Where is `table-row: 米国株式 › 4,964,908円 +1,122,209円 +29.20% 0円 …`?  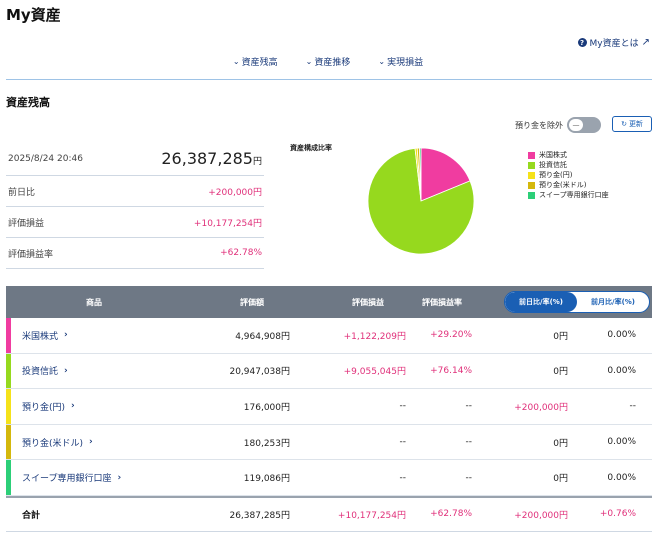
table-row: 米国株式 › 4,964,908円 +1,122,209円 +29.20% 0円 … is located at coordinates (329, 336).